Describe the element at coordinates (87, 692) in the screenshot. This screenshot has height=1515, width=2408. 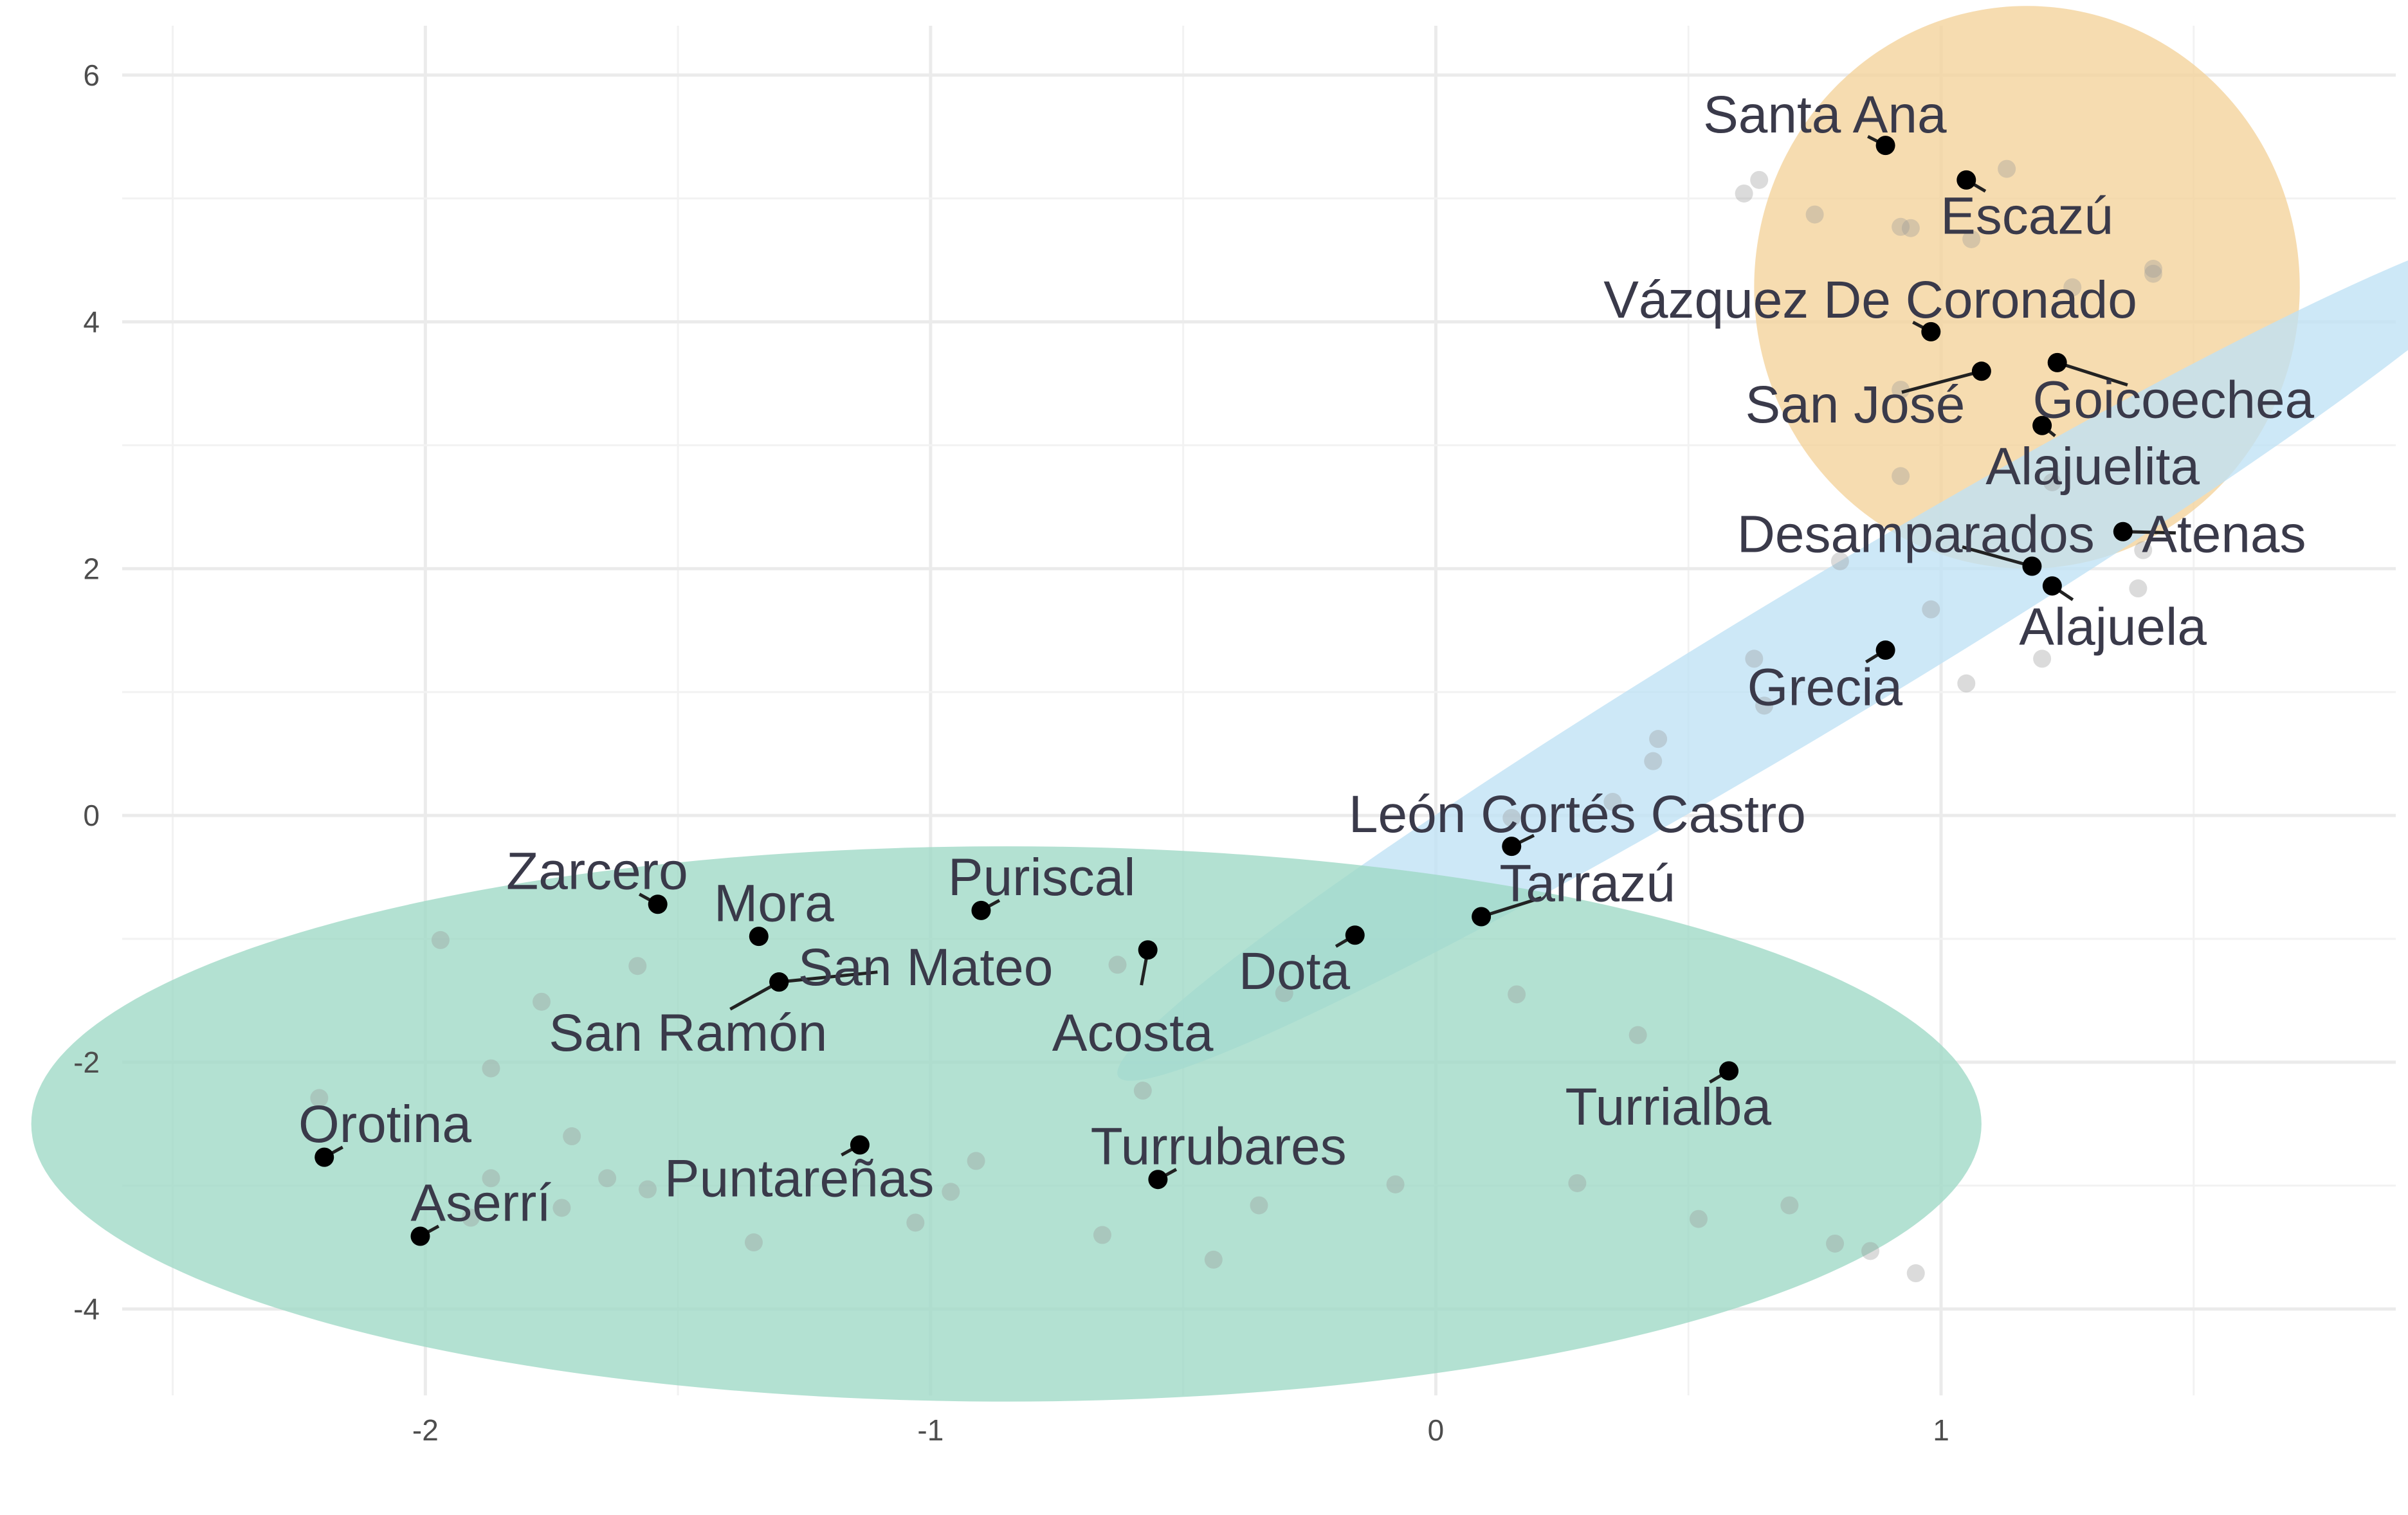
I see `y-axis-tick-labels: -4 -2 0 2 4 6` at that location.